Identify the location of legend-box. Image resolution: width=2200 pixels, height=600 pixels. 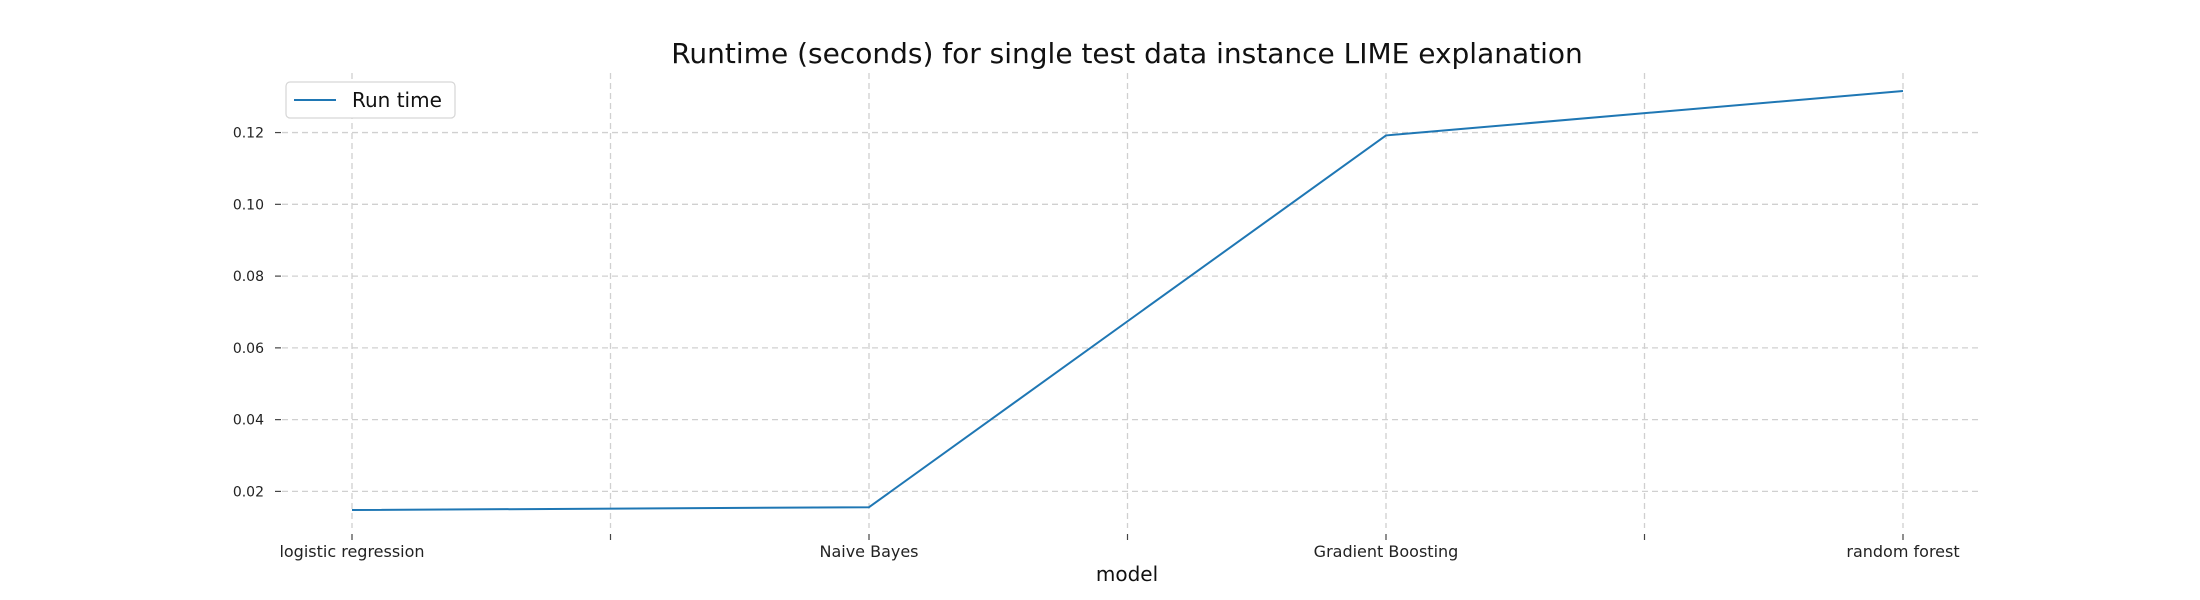
(370, 100).